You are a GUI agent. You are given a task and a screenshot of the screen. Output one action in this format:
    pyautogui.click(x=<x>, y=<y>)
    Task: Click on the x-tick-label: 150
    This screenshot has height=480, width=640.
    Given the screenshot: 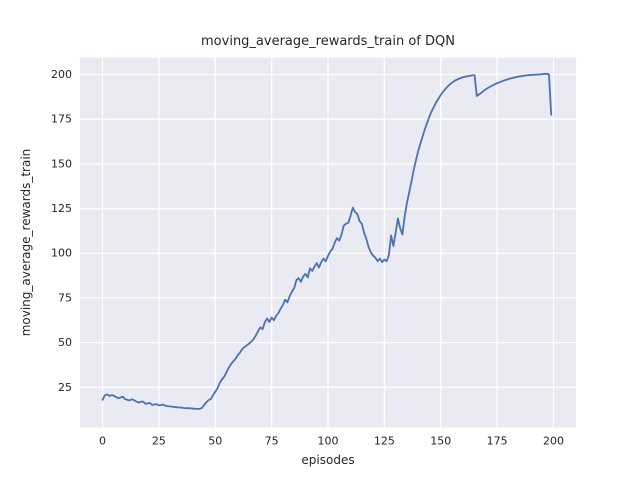 What is the action you would take?
    pyautogui.click(x=440, y=441)
    